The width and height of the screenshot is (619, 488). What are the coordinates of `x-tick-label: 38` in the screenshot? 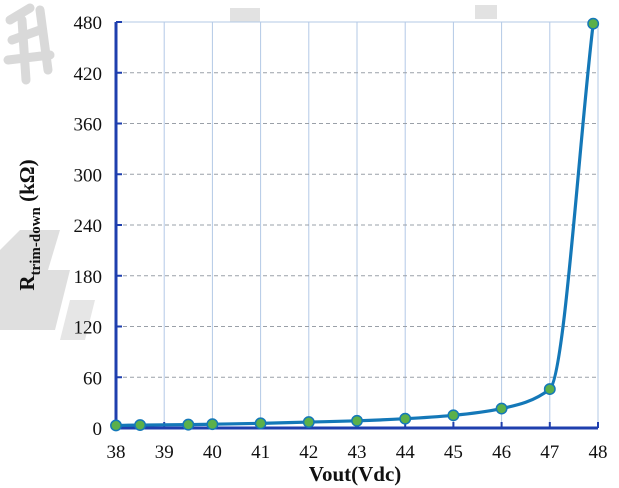 It's located at (116, 452).